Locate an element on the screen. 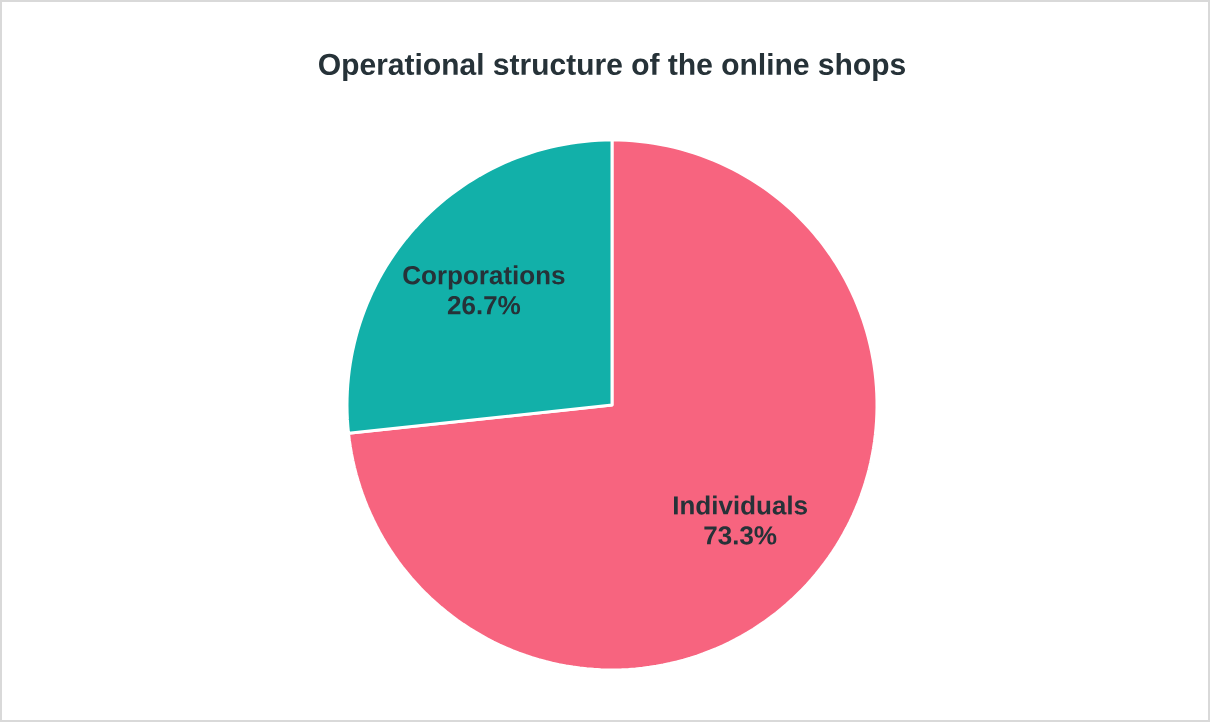 The height and width of the screenshot is (722, 1210). slice-label: Corporations is located at coordinates (484, 277).